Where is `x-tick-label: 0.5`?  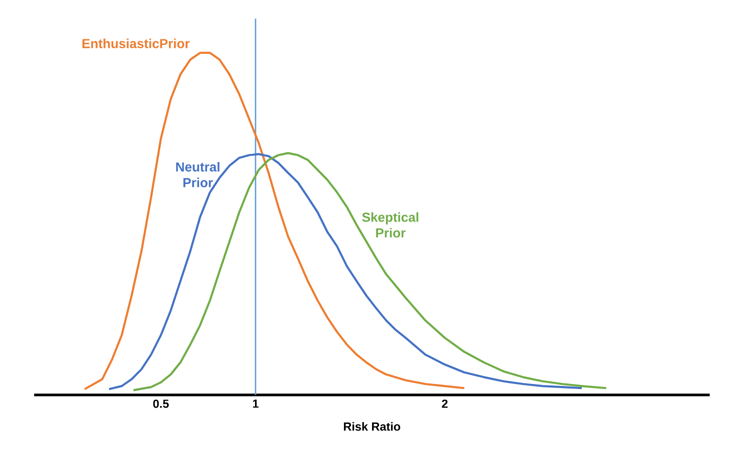
x-tick-label: 0.5 is located at coordinates (161, 404).